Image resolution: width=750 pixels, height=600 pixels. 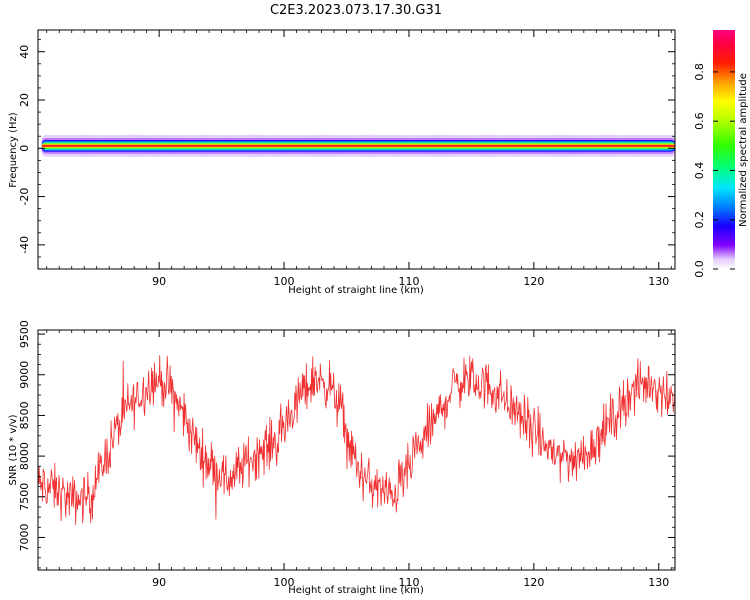 I want to click on colorbar-tick-label: 0.2, so click(x=699, y=220).